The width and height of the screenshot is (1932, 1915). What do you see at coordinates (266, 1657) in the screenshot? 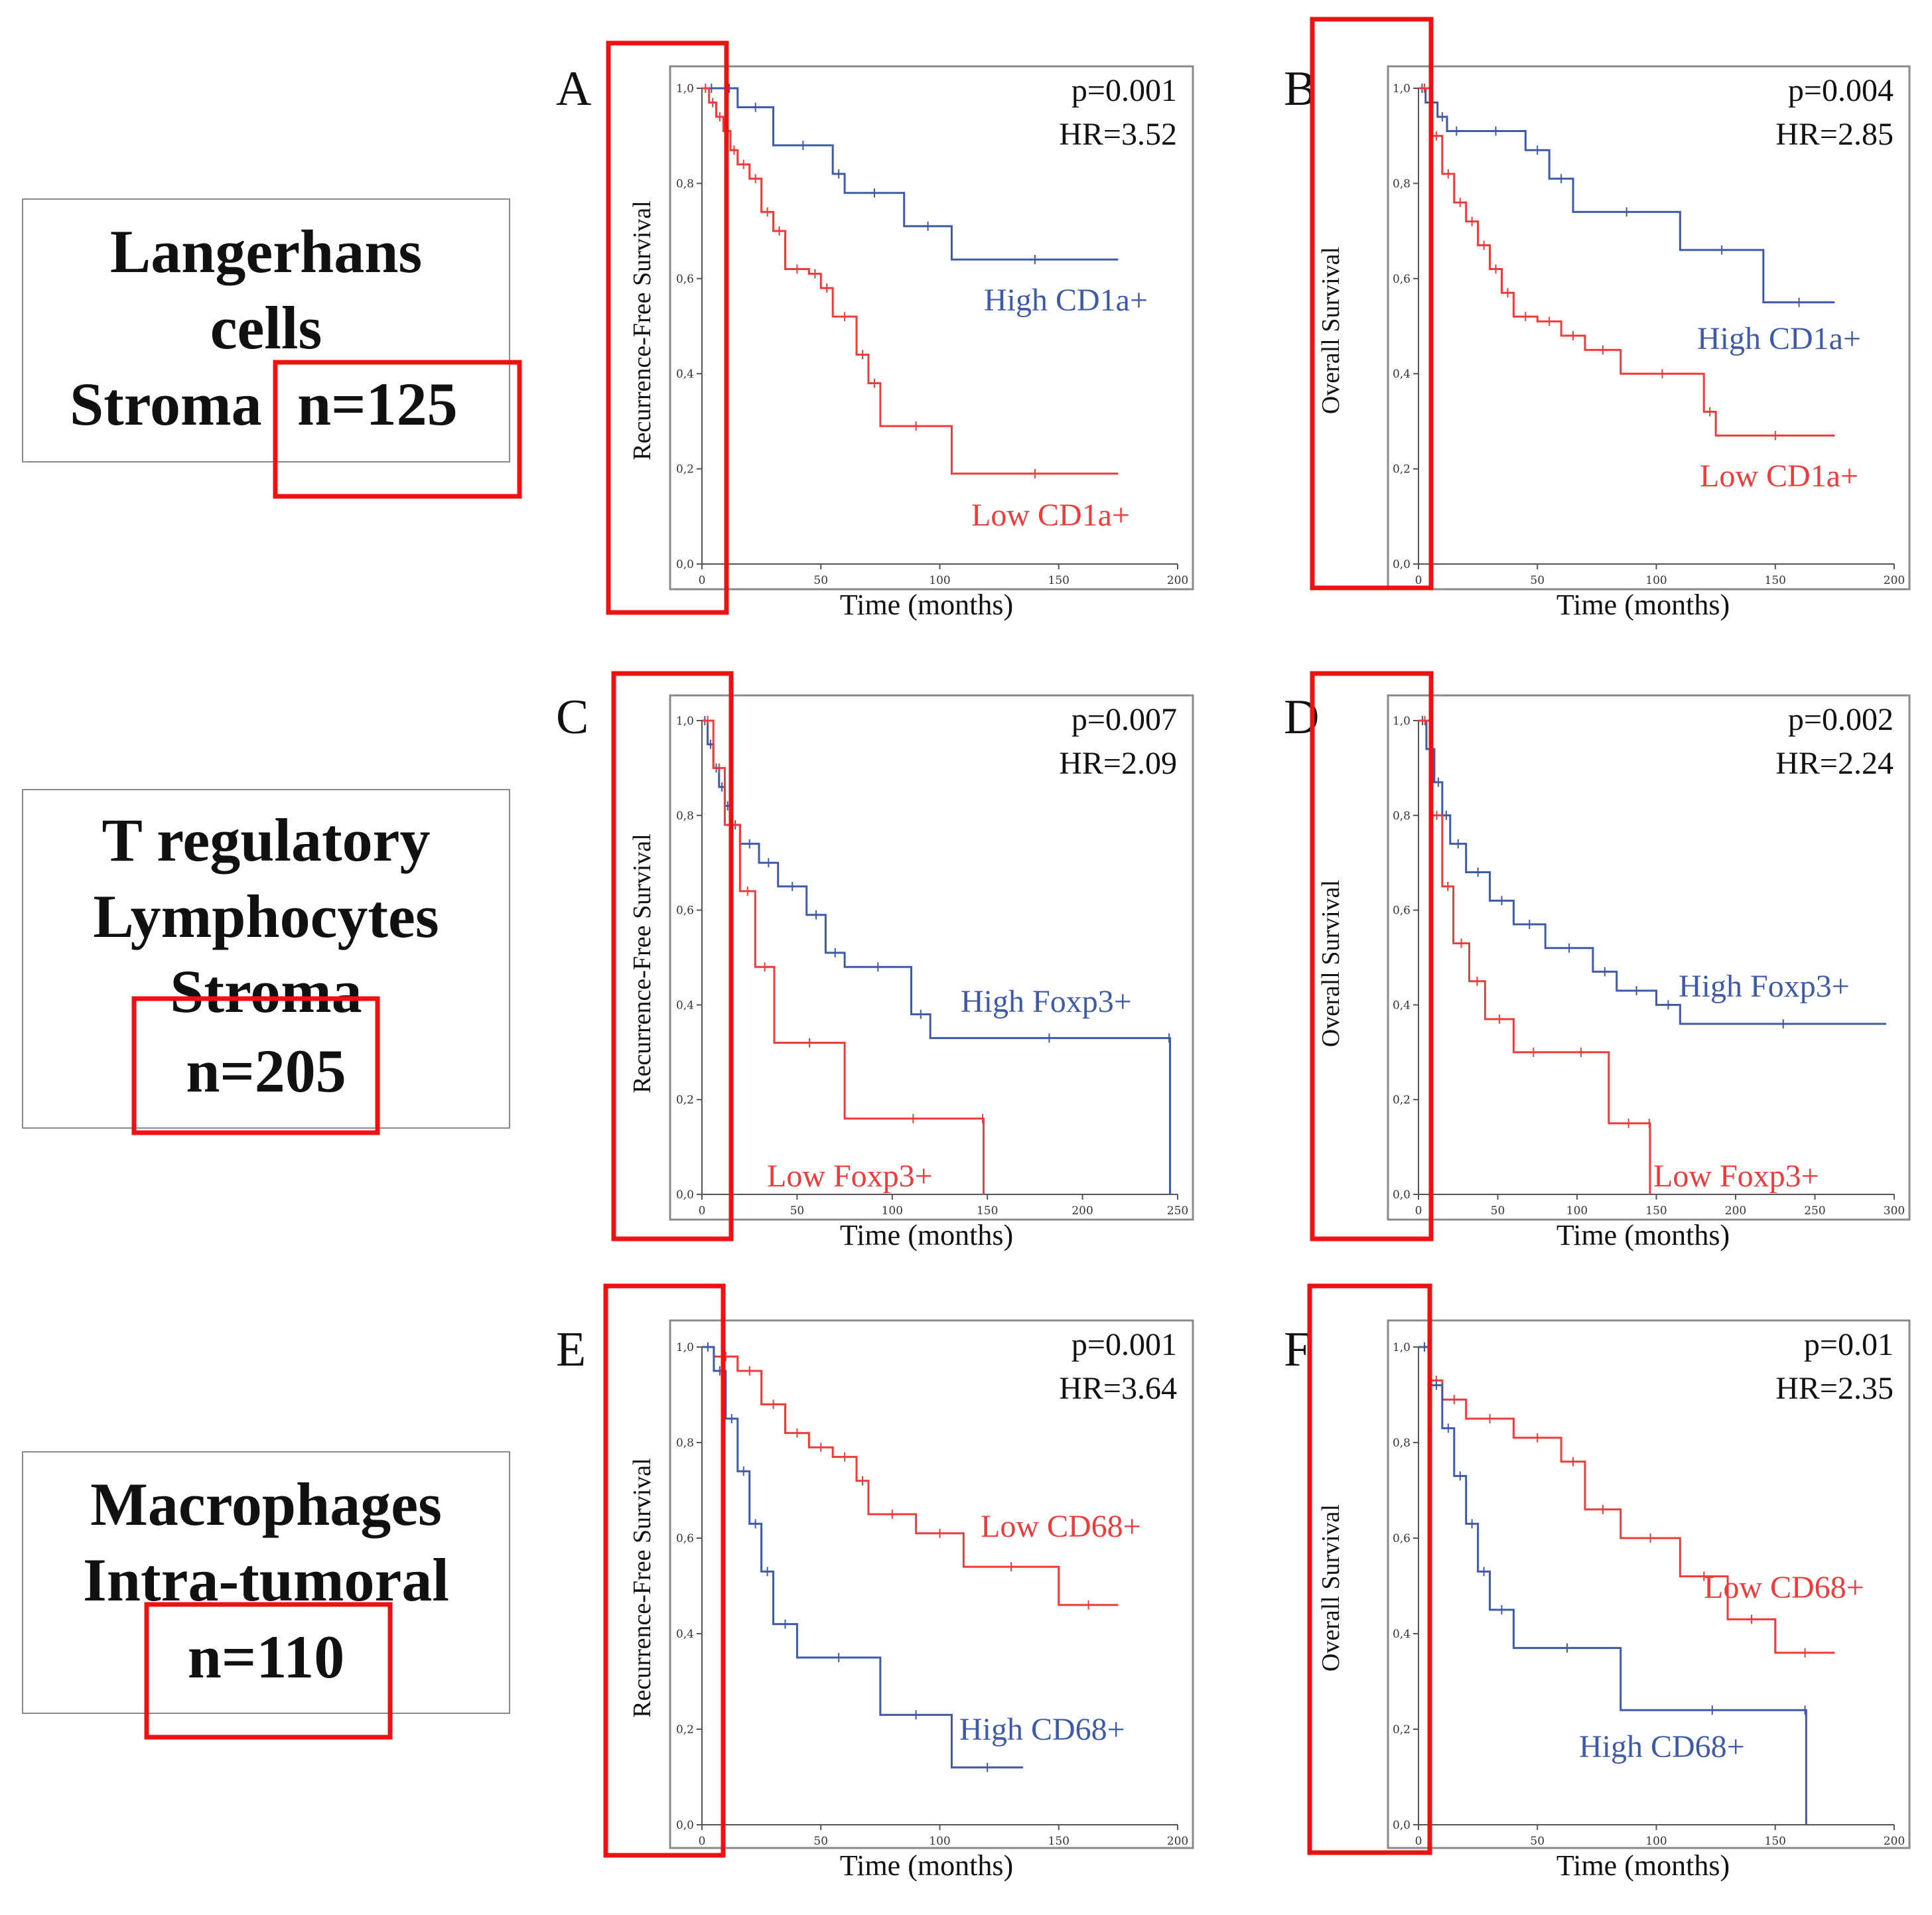
I see `row-label-n: n=110` at bounding box center [266, 1657].